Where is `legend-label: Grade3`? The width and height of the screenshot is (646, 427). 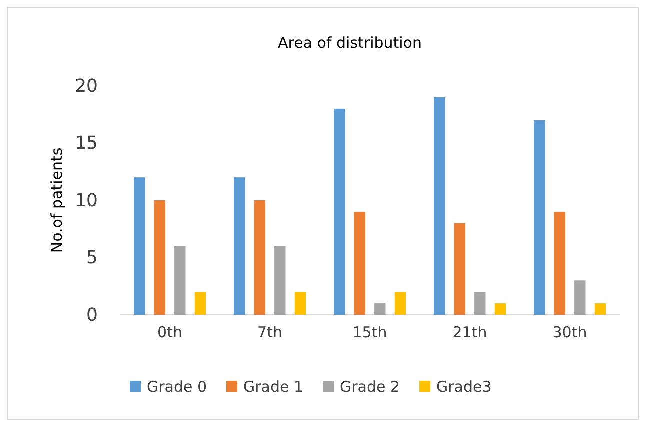 legend-label: Grade3 is located at coordinates (464, 387).